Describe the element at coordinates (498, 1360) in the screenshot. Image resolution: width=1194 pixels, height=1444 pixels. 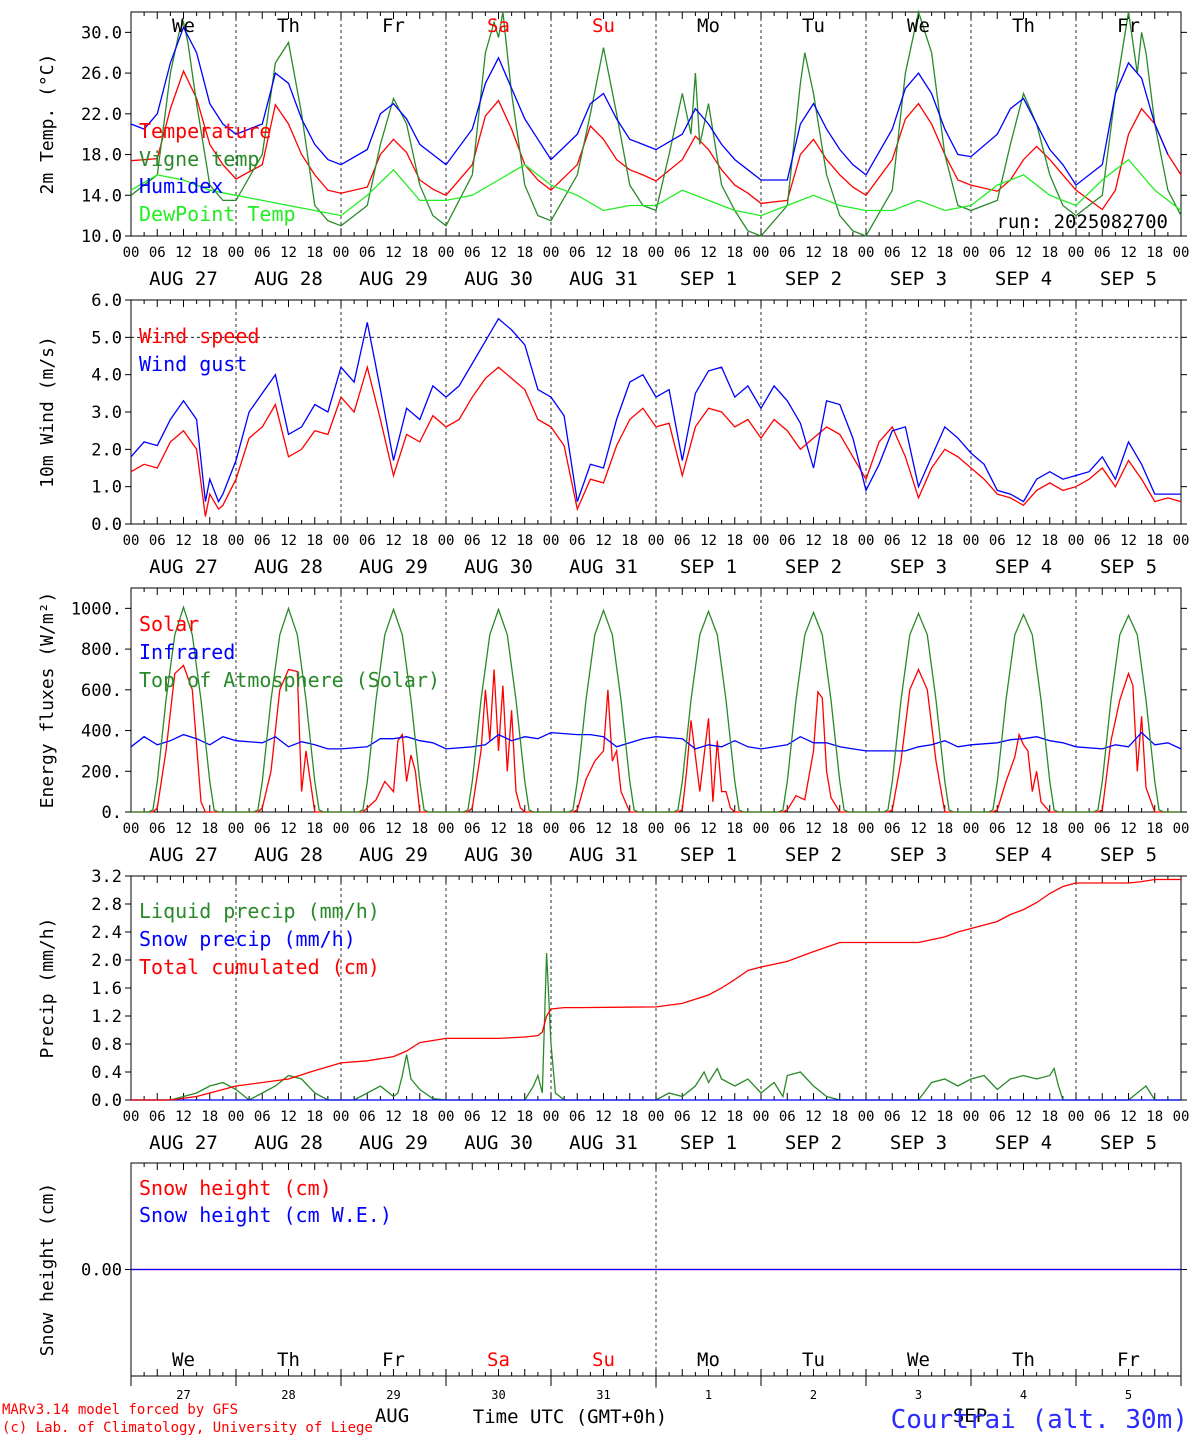
I see `bottom-weekday-label: Sa` at that location.